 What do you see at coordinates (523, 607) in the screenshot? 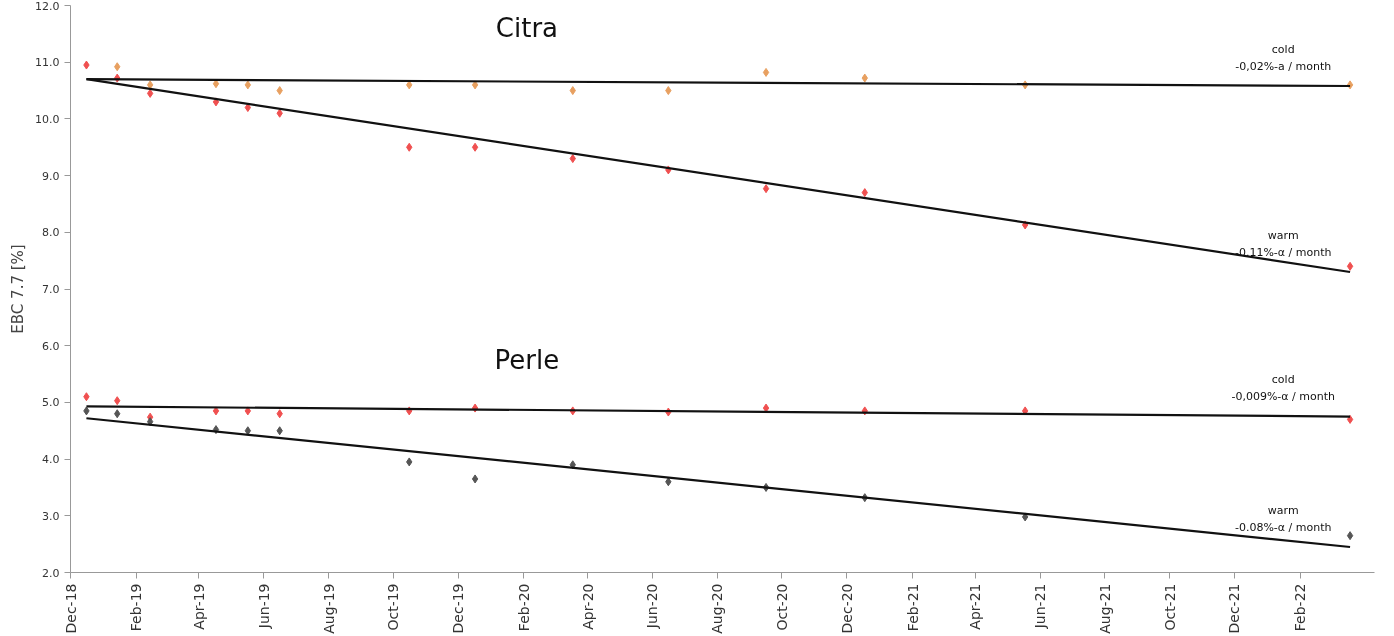
I see `x-tick-label: Feb-20` at bounding box center [523, 607].